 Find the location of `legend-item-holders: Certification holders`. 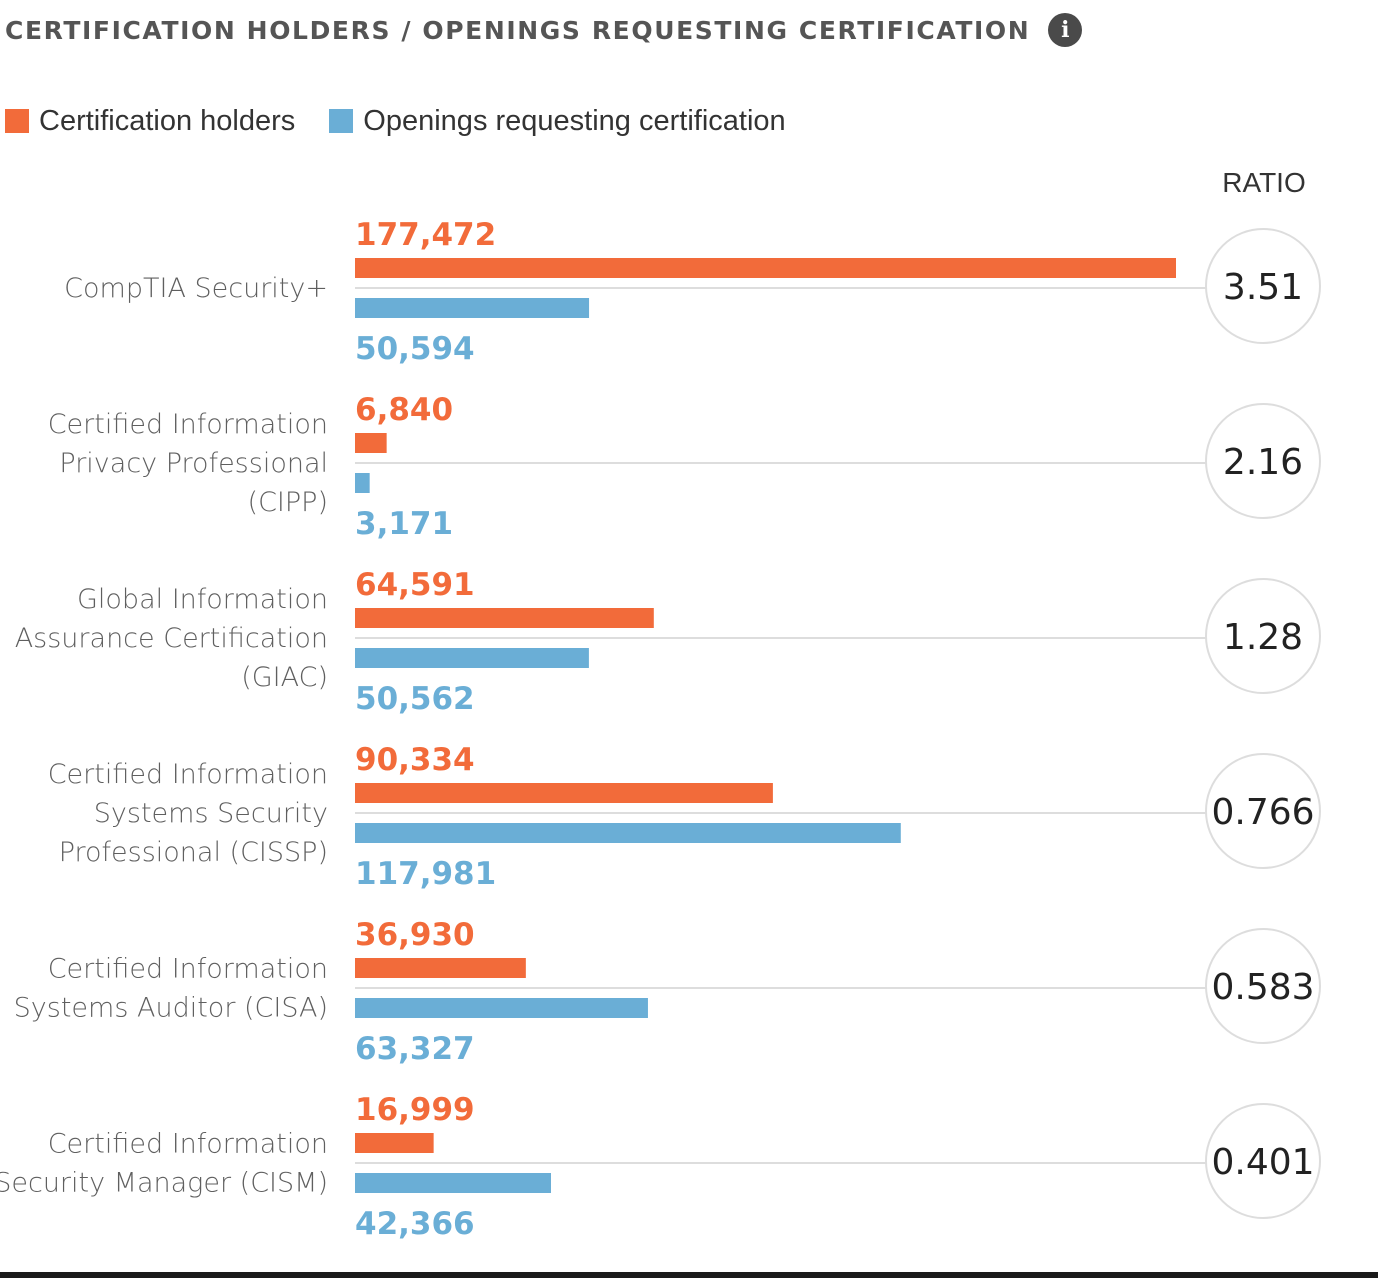

legend-item-holders: Certification holders is located at coordinates (150, 121).